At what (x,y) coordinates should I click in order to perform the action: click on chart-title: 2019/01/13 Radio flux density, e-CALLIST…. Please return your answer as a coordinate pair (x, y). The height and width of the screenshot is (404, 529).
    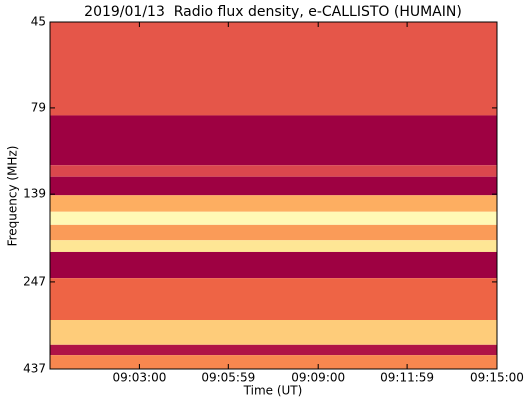
    Looking at the image, I should click on (273, 12).